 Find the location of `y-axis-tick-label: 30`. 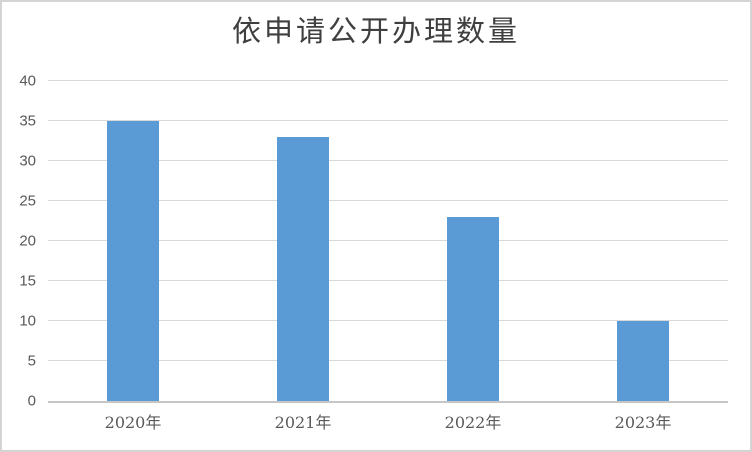

y-axis-tick-label: 30 is located at coordinates (27, 161).